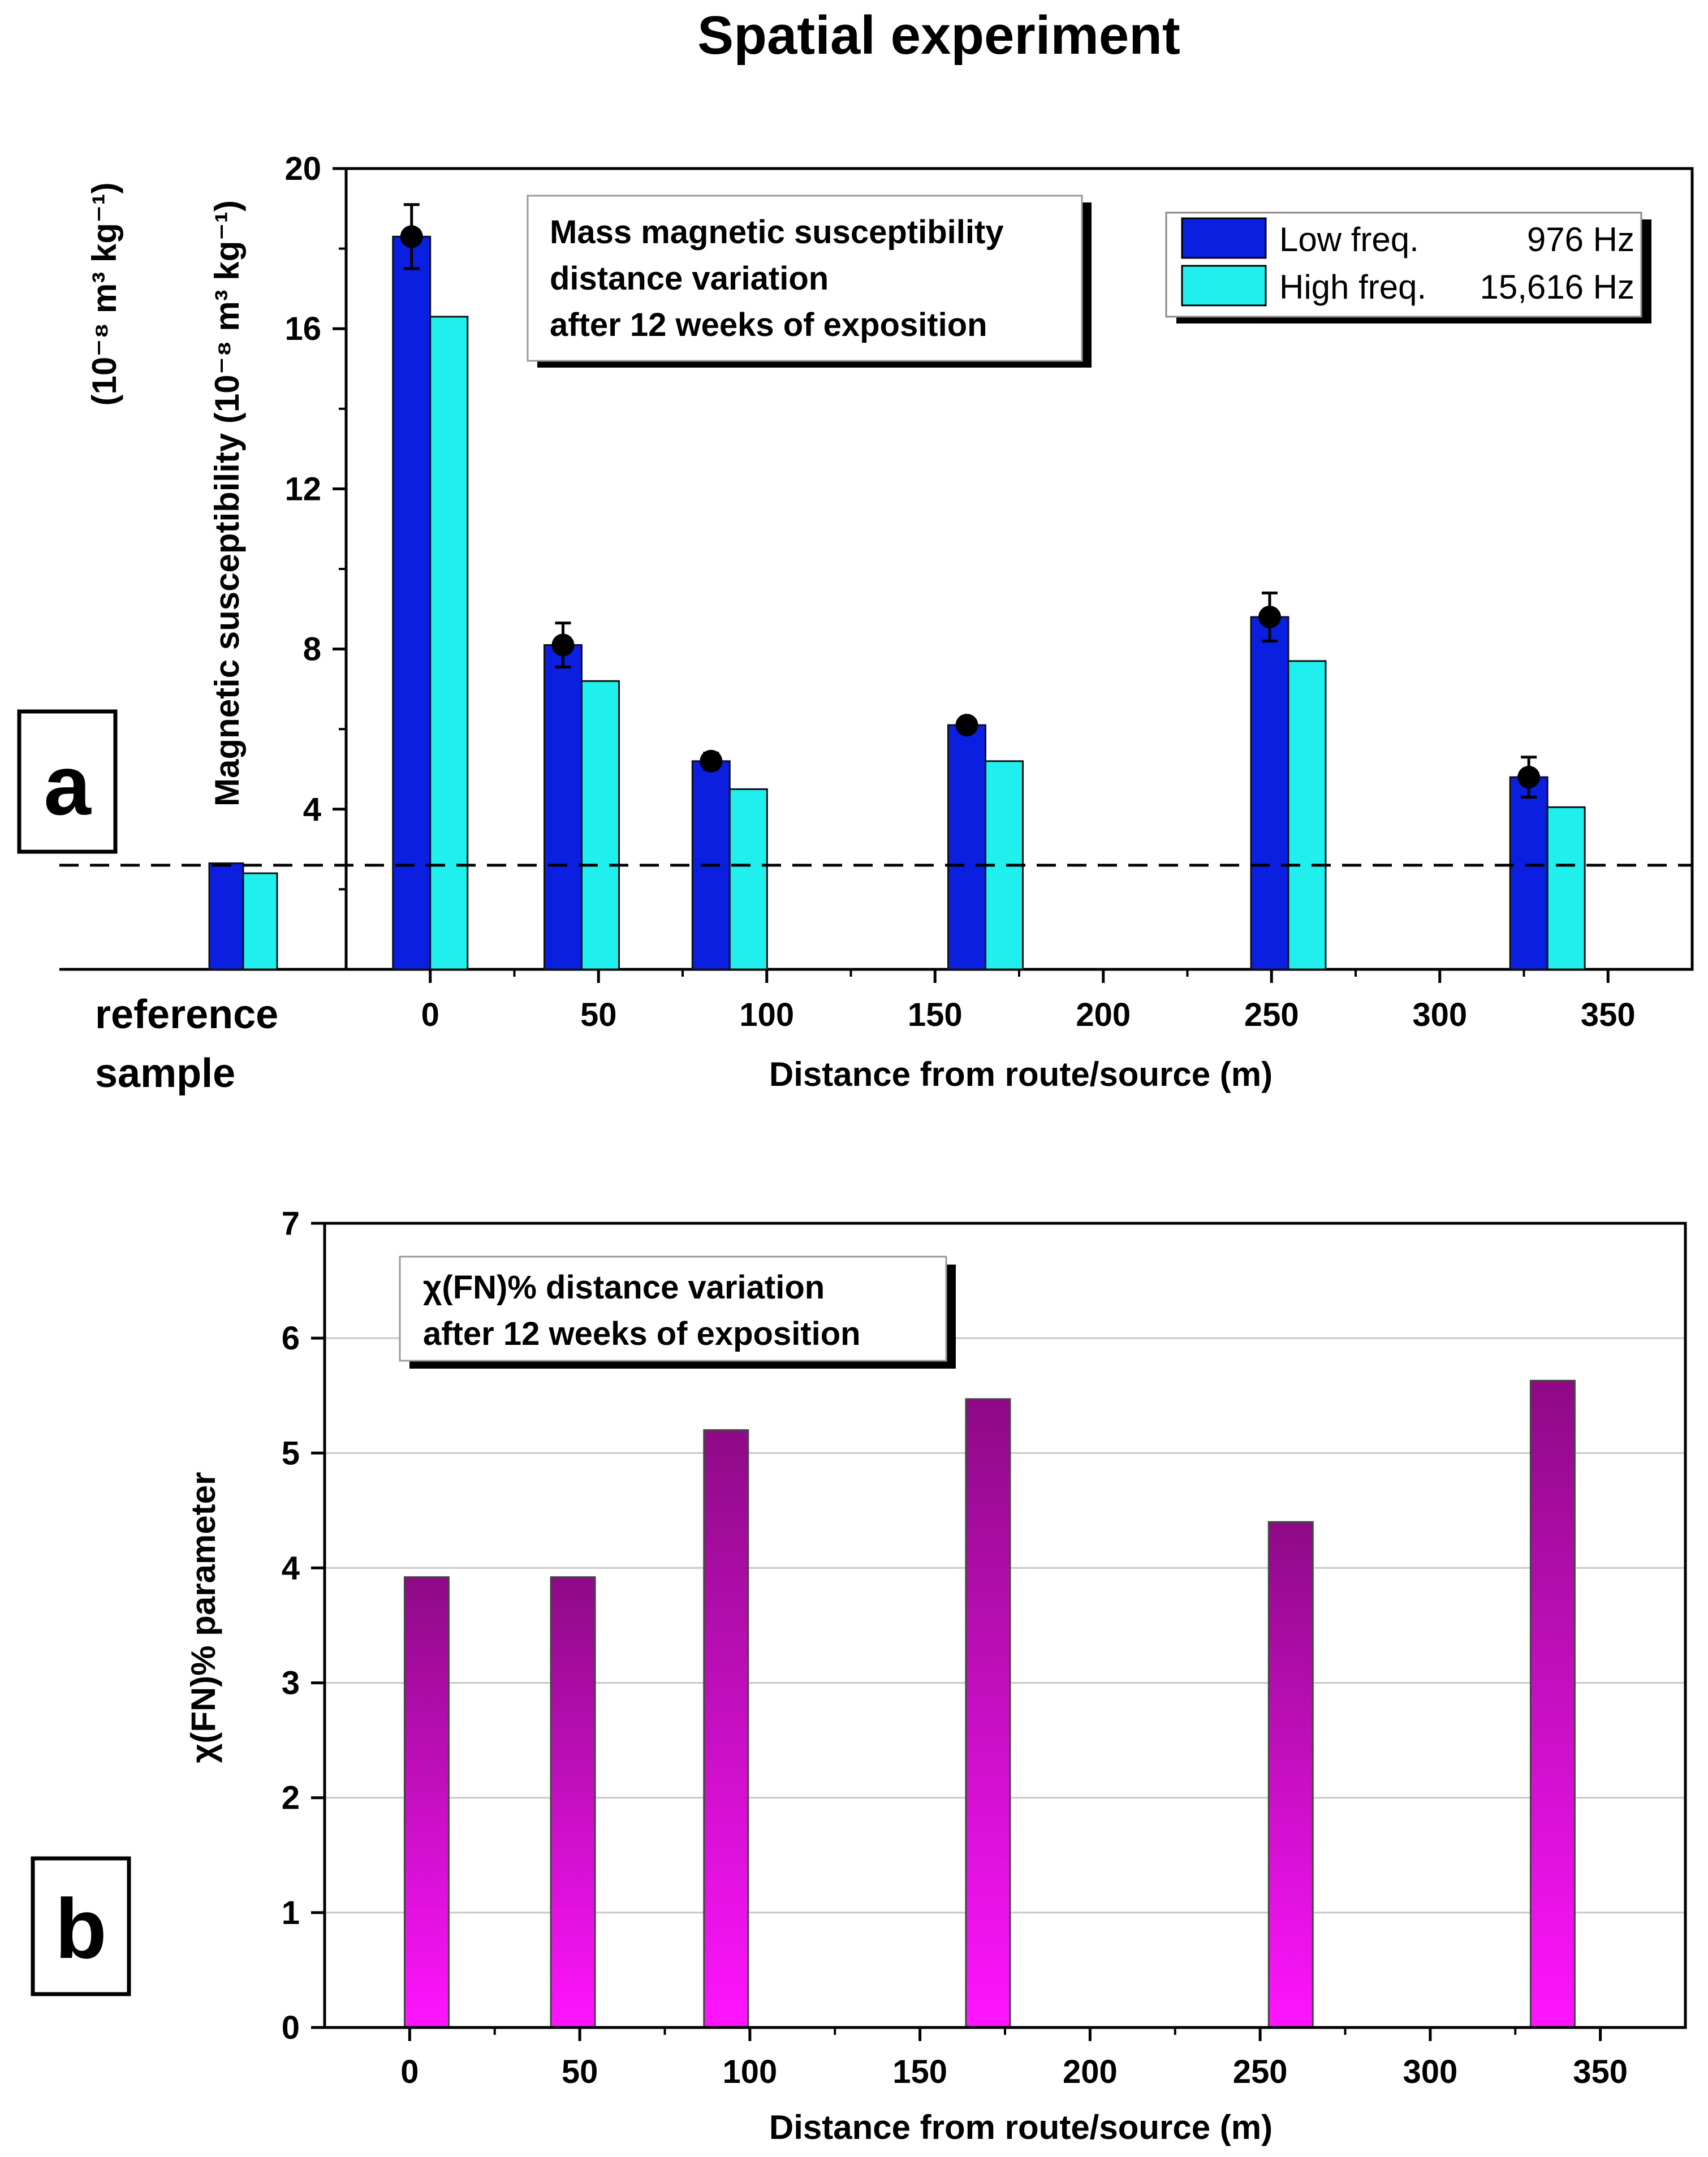 This screenshot has height=2157, width=1708. What do you see at coordinates (768, 325) in the screenshot?
I see `panel-a-annotation-line3: after 12 weeks of exposition` at bounding box center [768, 325].